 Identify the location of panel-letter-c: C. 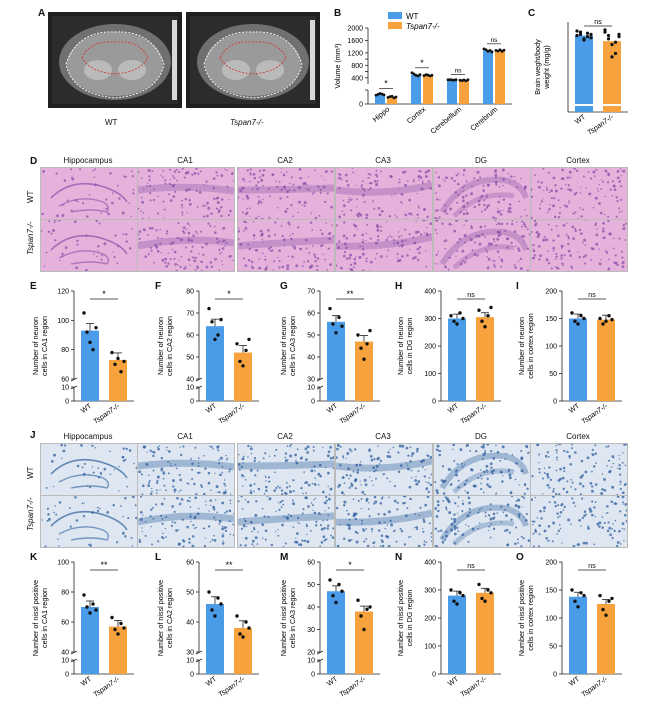
(532, 13).